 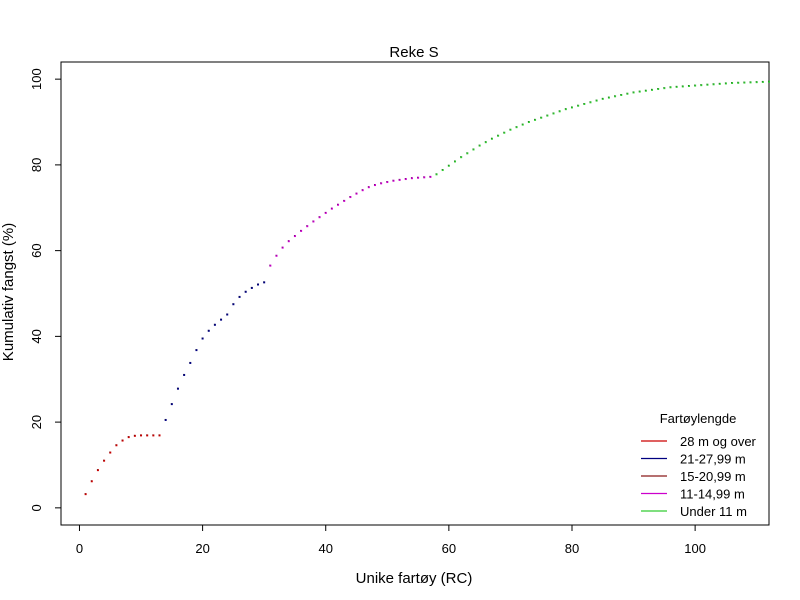 I want to click on y-axis-title: Kumulativ fangst (%), so click(x=8, y=292).